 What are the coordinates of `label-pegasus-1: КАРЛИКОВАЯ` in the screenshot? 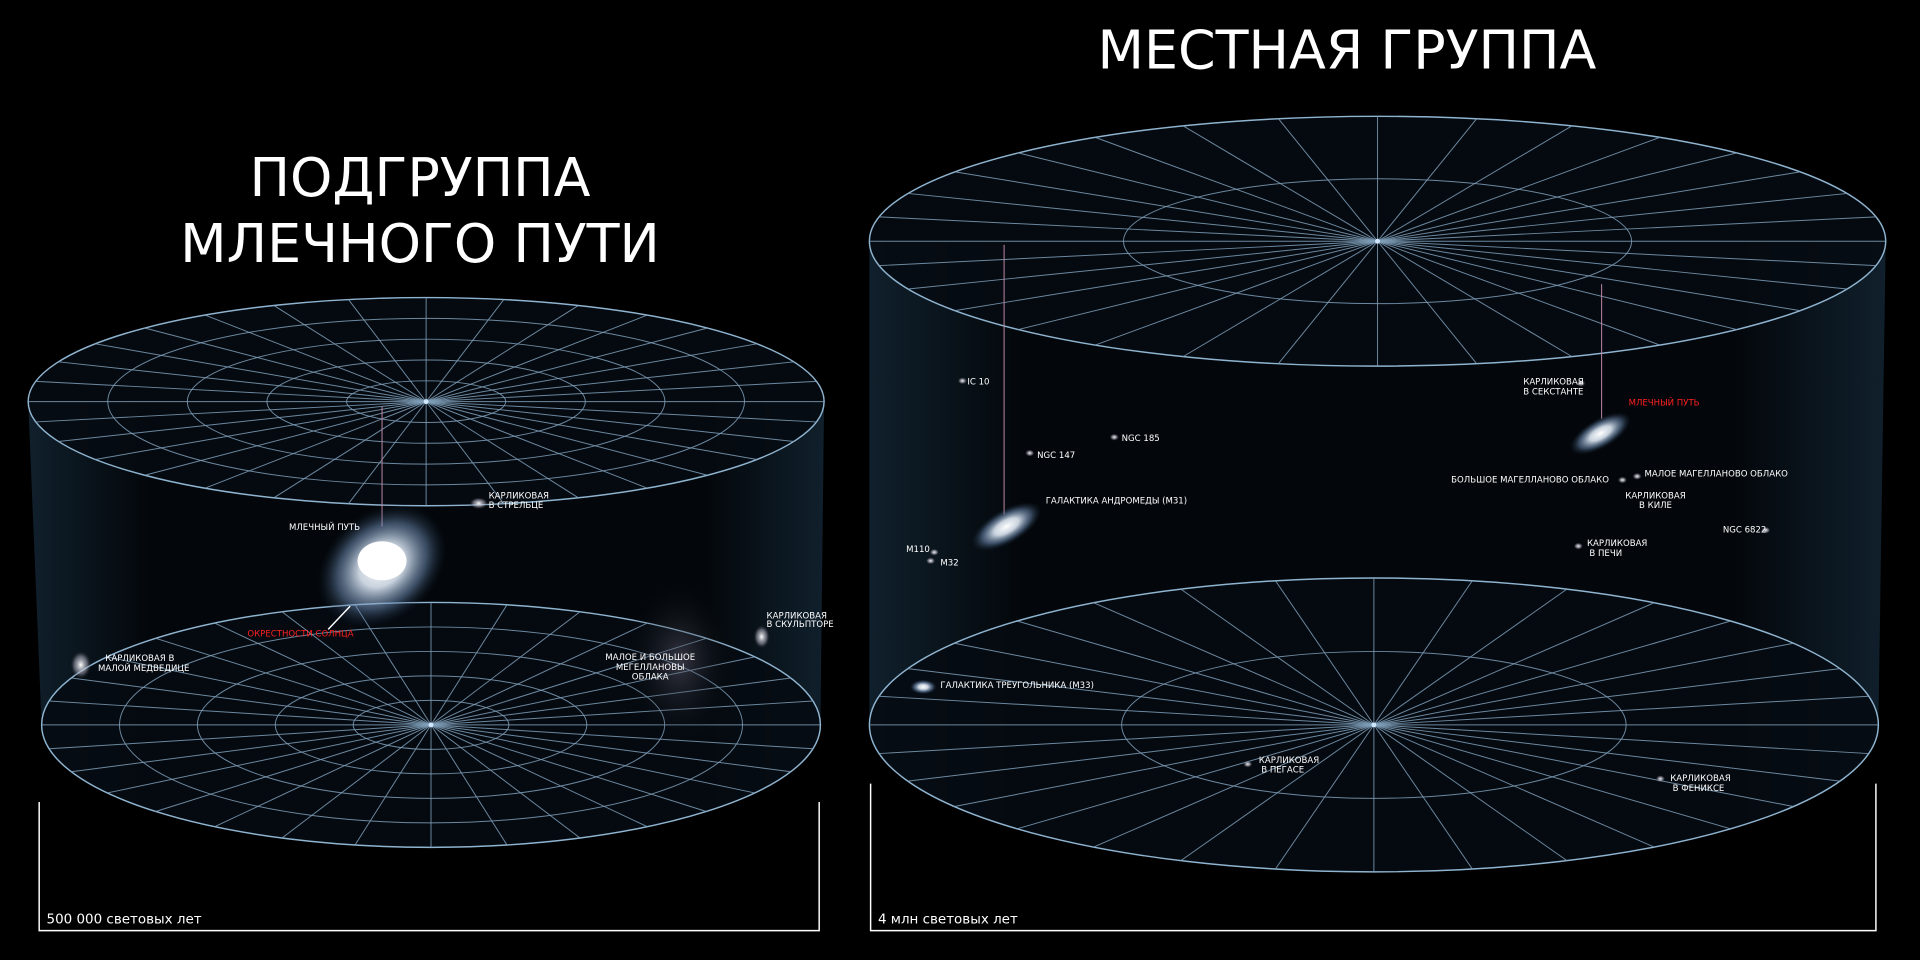 It's located at (1289, 761).